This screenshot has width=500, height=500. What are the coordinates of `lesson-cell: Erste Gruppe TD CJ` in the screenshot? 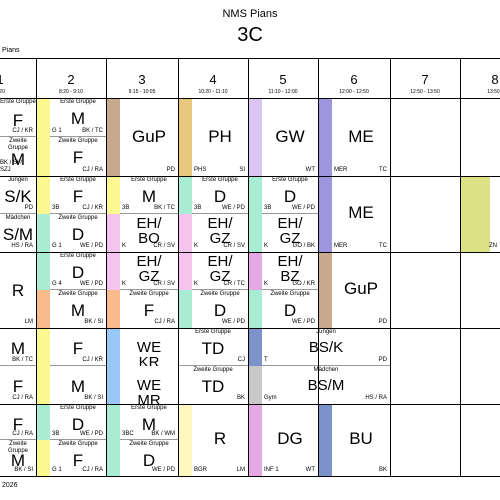 It's located at (213, 347).